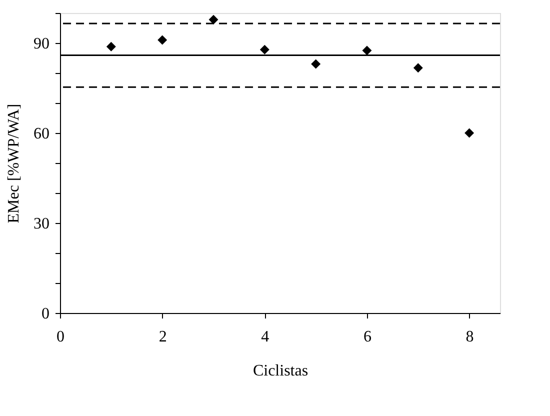 Image resolution: width=550 pixels, height=416 pixels. What do you see at coordinates (470, 337) in the screenshot?
I see `x-tick-label: 8` at bounding box center [470, 337].